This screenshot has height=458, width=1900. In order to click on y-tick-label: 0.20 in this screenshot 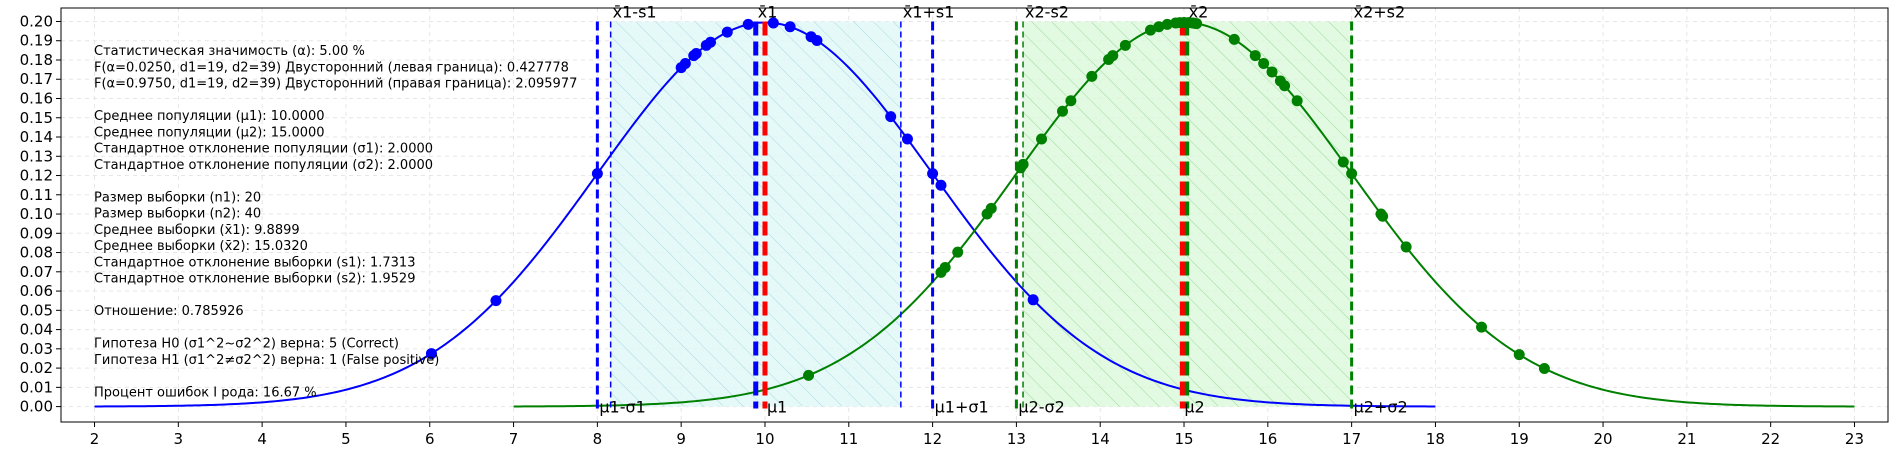, I will do `click(36, 21)`.